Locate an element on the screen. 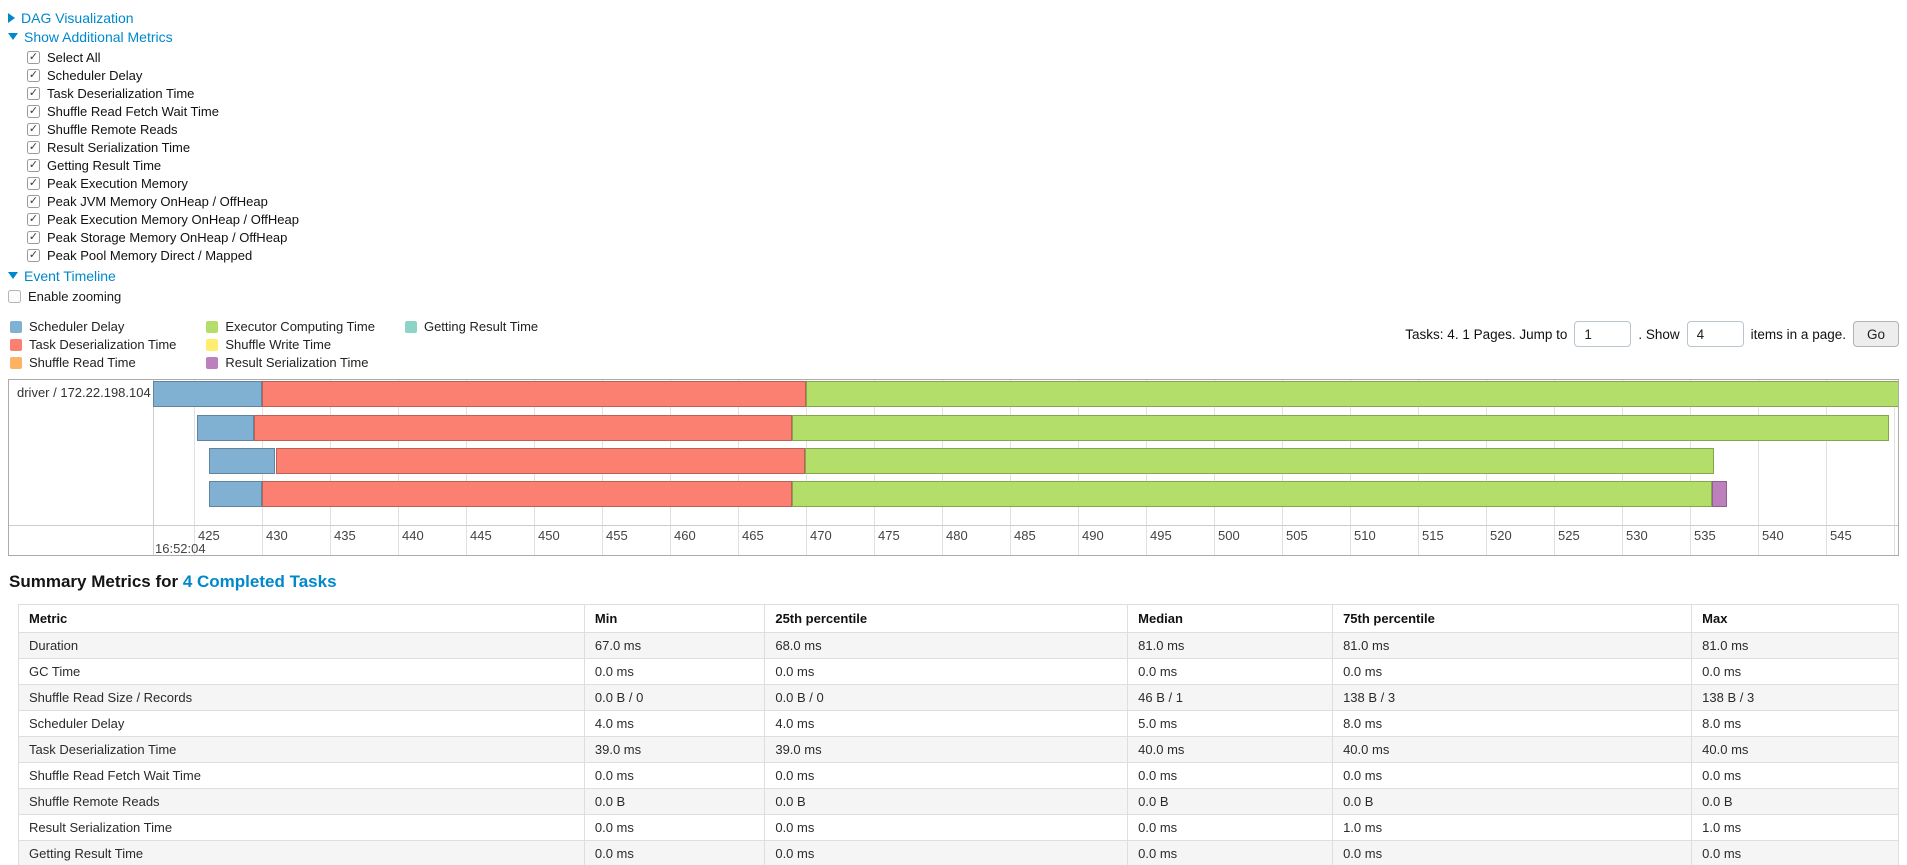  jump-to-page-input is located at coordinates (1603, 334).